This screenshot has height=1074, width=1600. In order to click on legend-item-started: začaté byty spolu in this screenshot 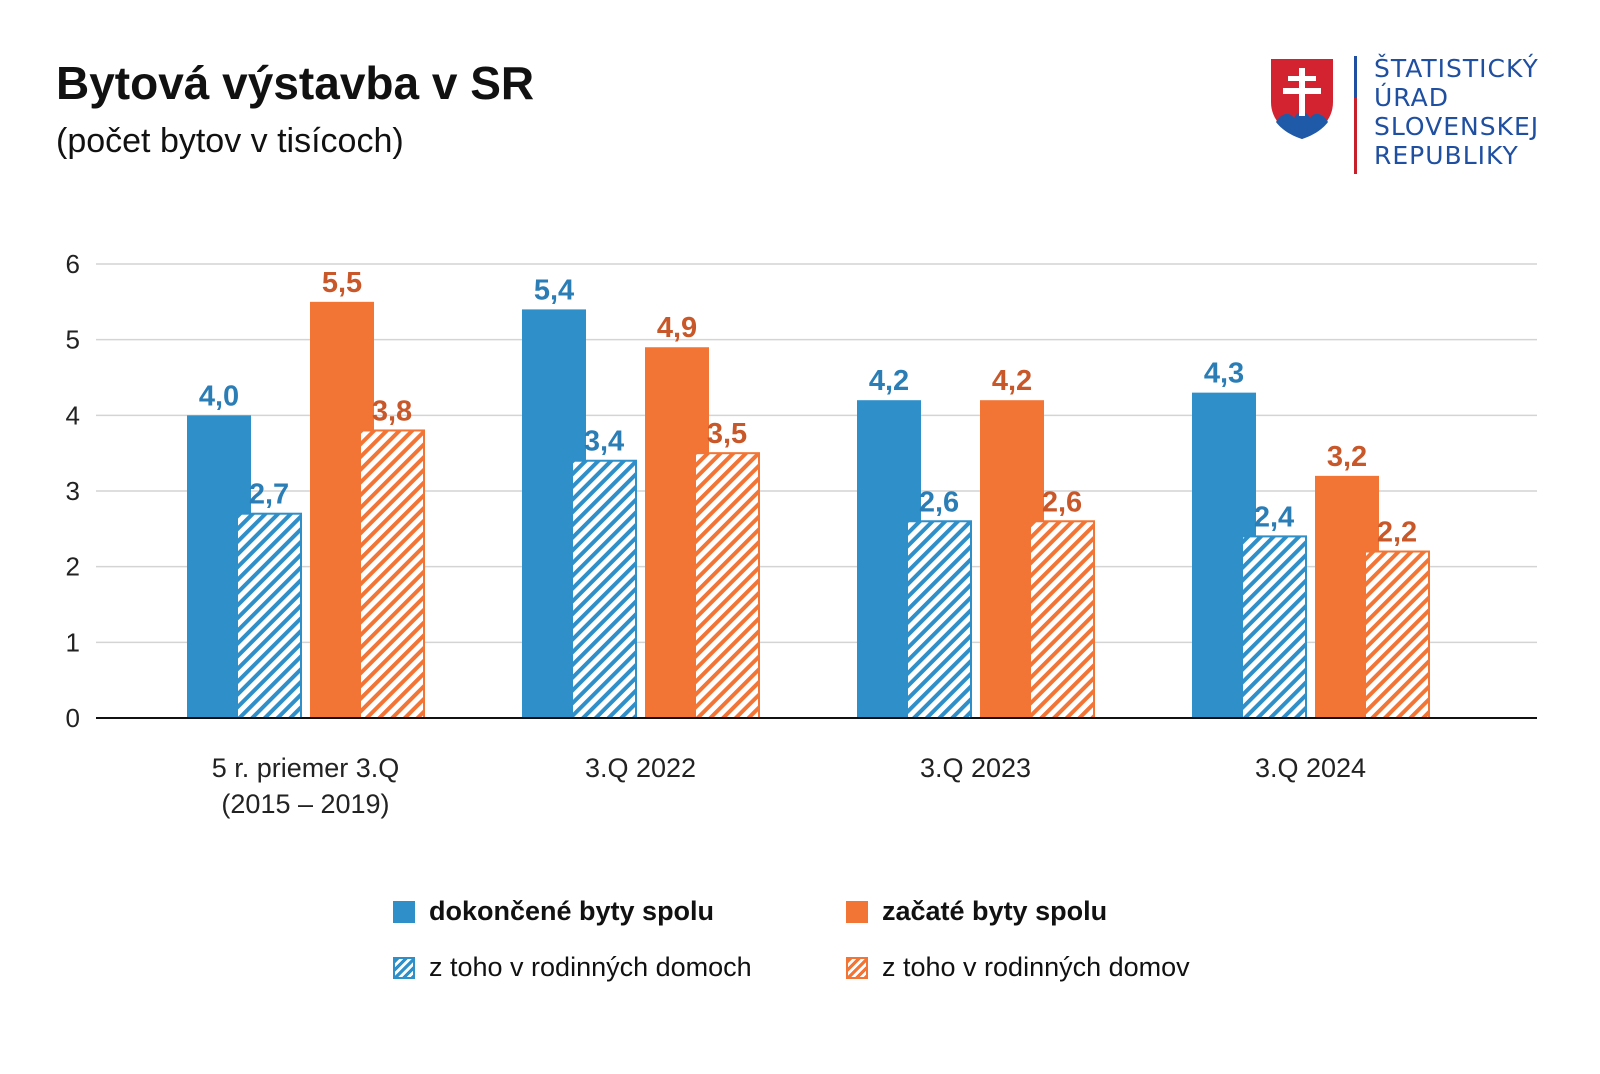, I will do `click(976, 911)`.